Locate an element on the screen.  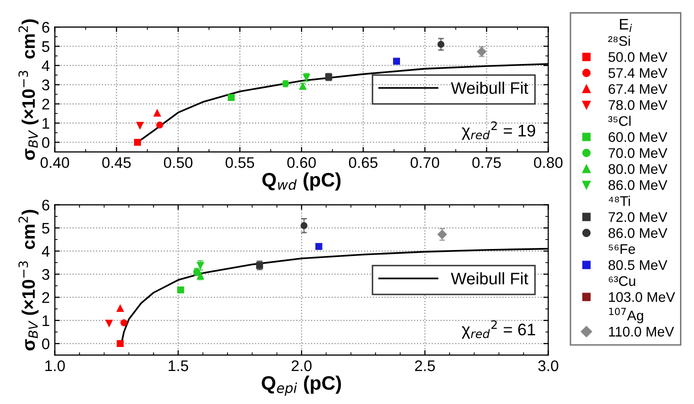
legend-label: 57.4 MeV is located at coordinates (638, 73).